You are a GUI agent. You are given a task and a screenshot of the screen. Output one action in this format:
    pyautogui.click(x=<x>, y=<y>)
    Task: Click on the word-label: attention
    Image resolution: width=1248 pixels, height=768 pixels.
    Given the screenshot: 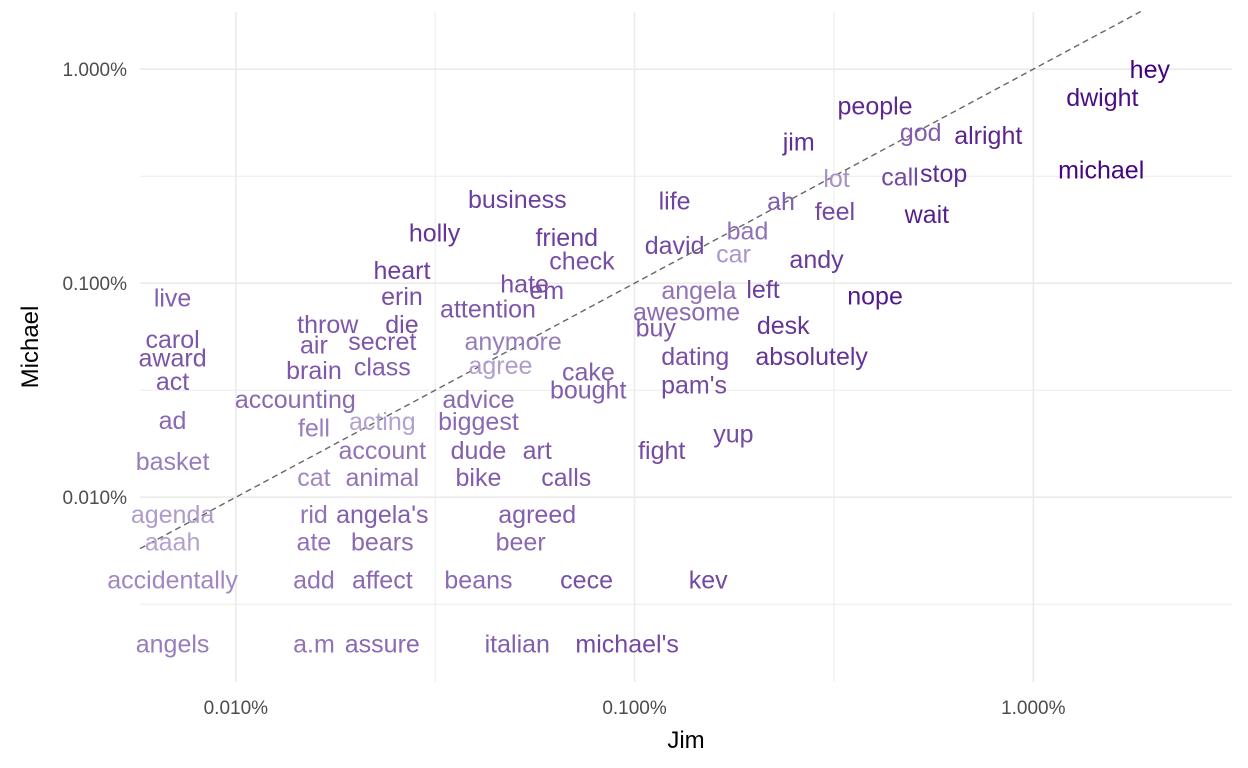 What is the action you would take?
    pyautogui.click(x=488, y=309)
    